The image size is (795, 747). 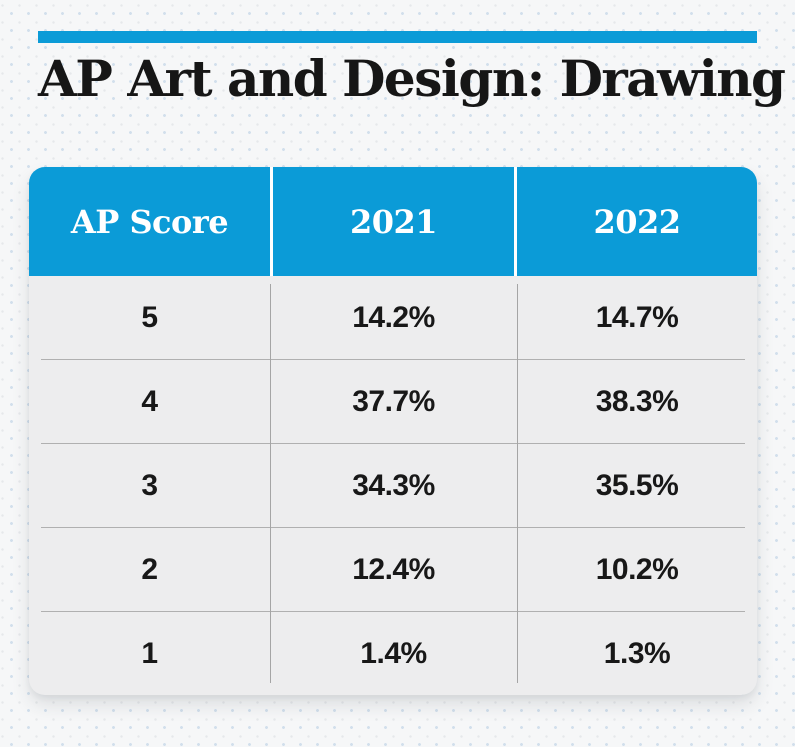 What do you see at coordinates (448, 78) in the screenshot?
I see `title-rest: Art and Design: Drawing` at bounding box center [448, 78].